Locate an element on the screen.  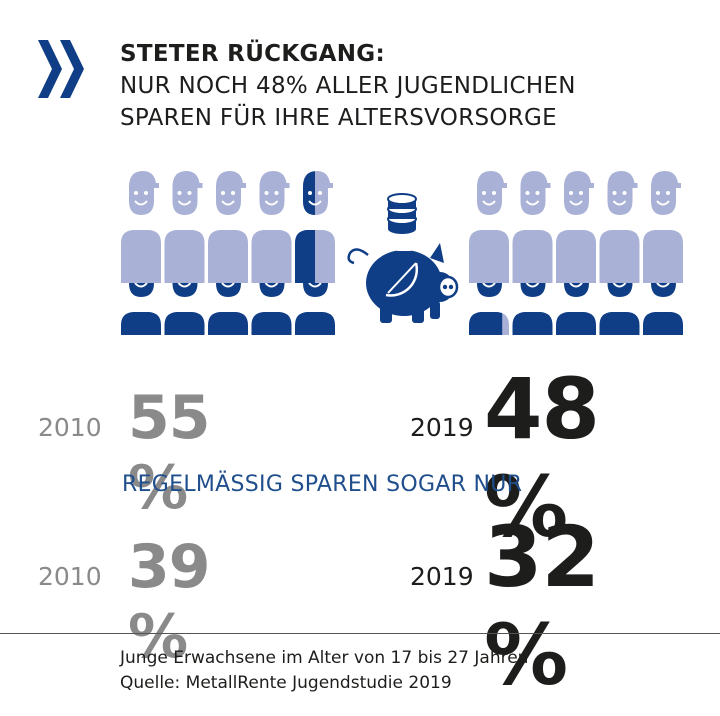
title-bold: STETER RÜCKGANG: is located at coordinates (252, 54).